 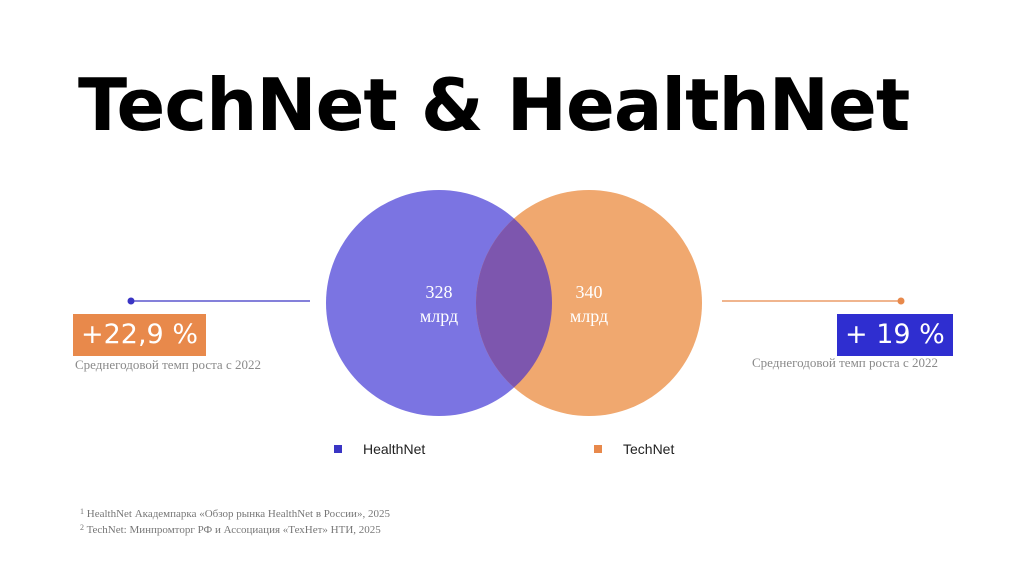 I want to click on legend-label-healthnet: HealthNet, so click(x=394, y=449).